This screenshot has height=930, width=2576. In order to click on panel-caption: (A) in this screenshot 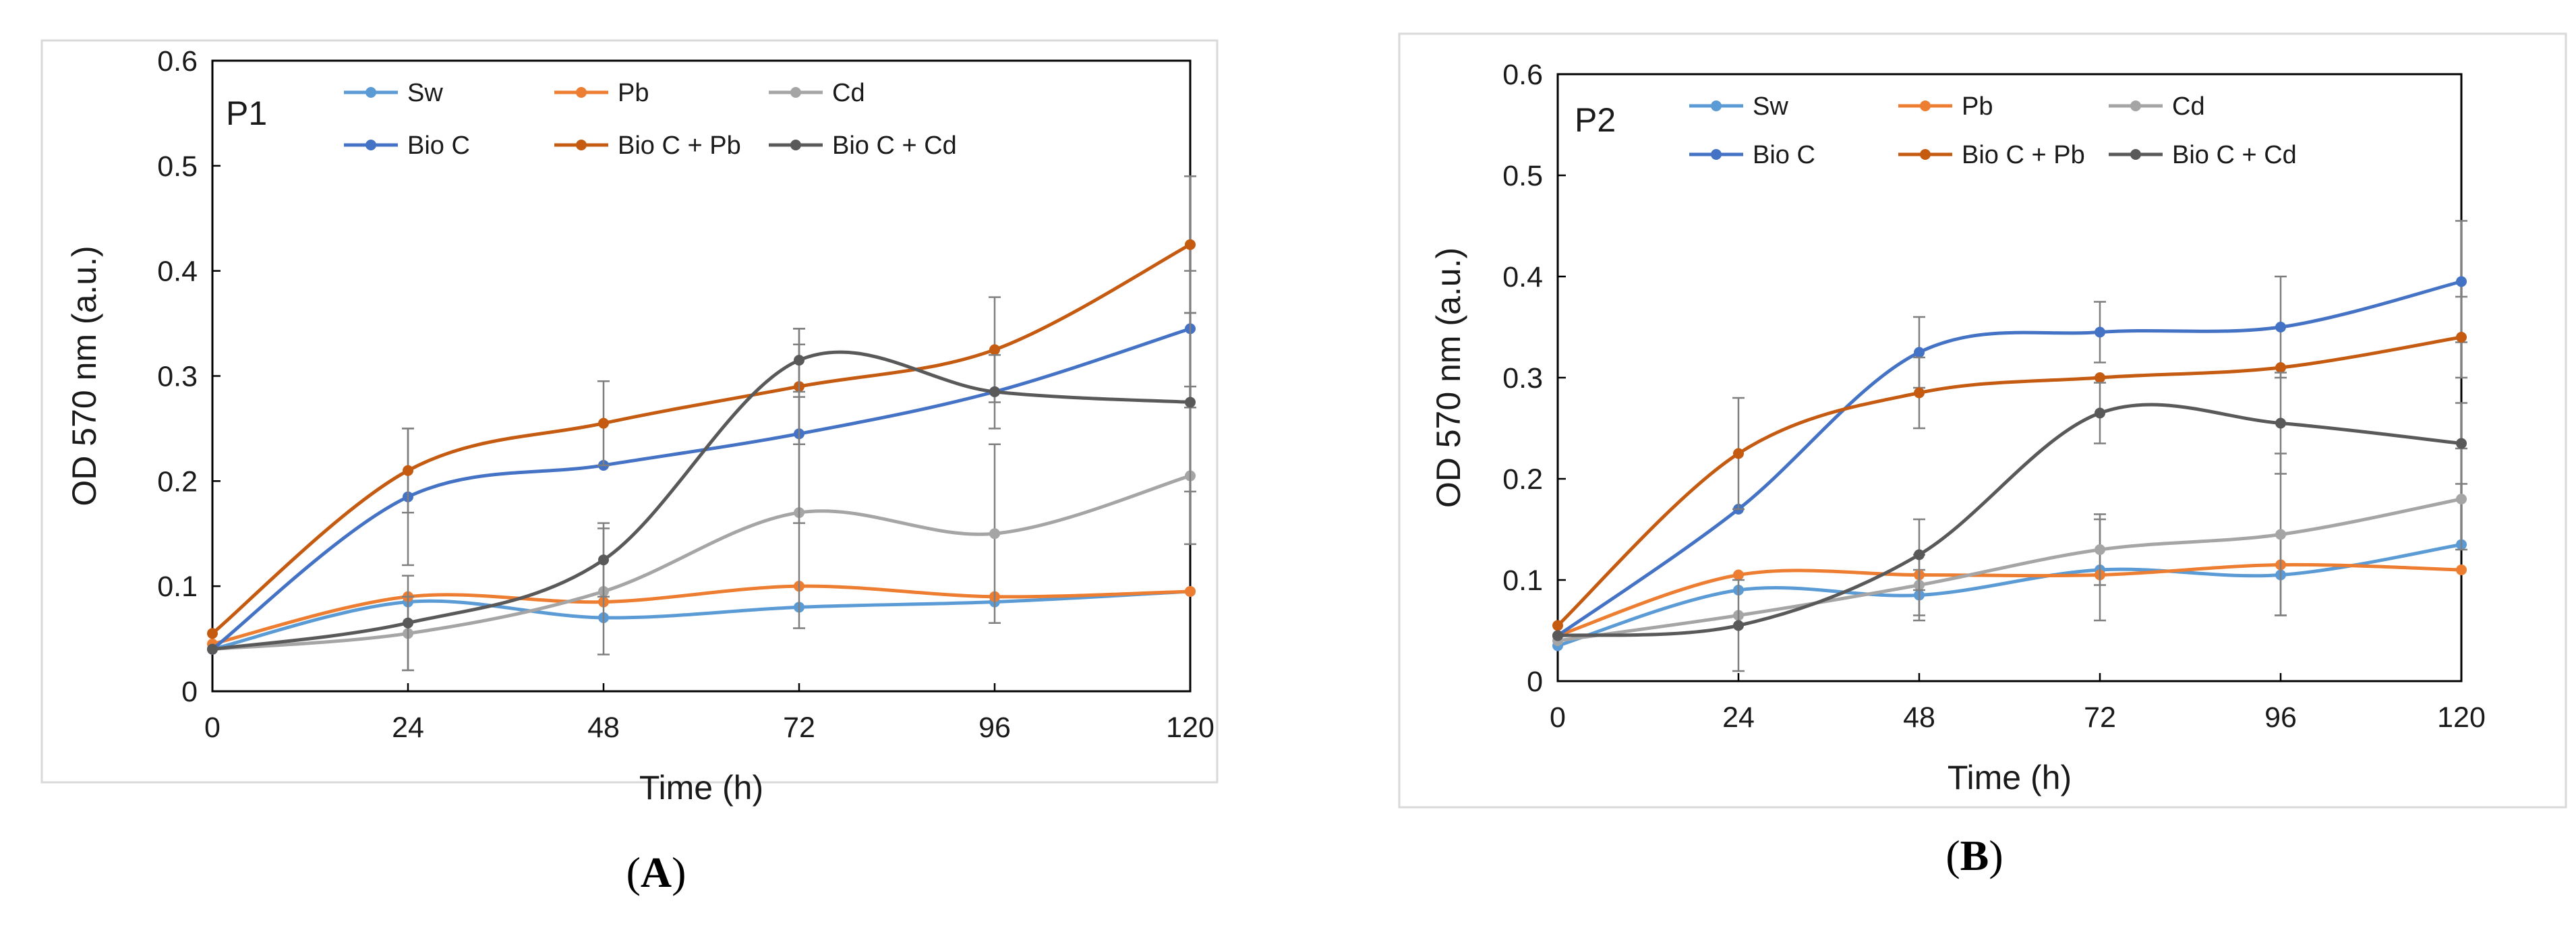, I will do `click(656, 872)`.